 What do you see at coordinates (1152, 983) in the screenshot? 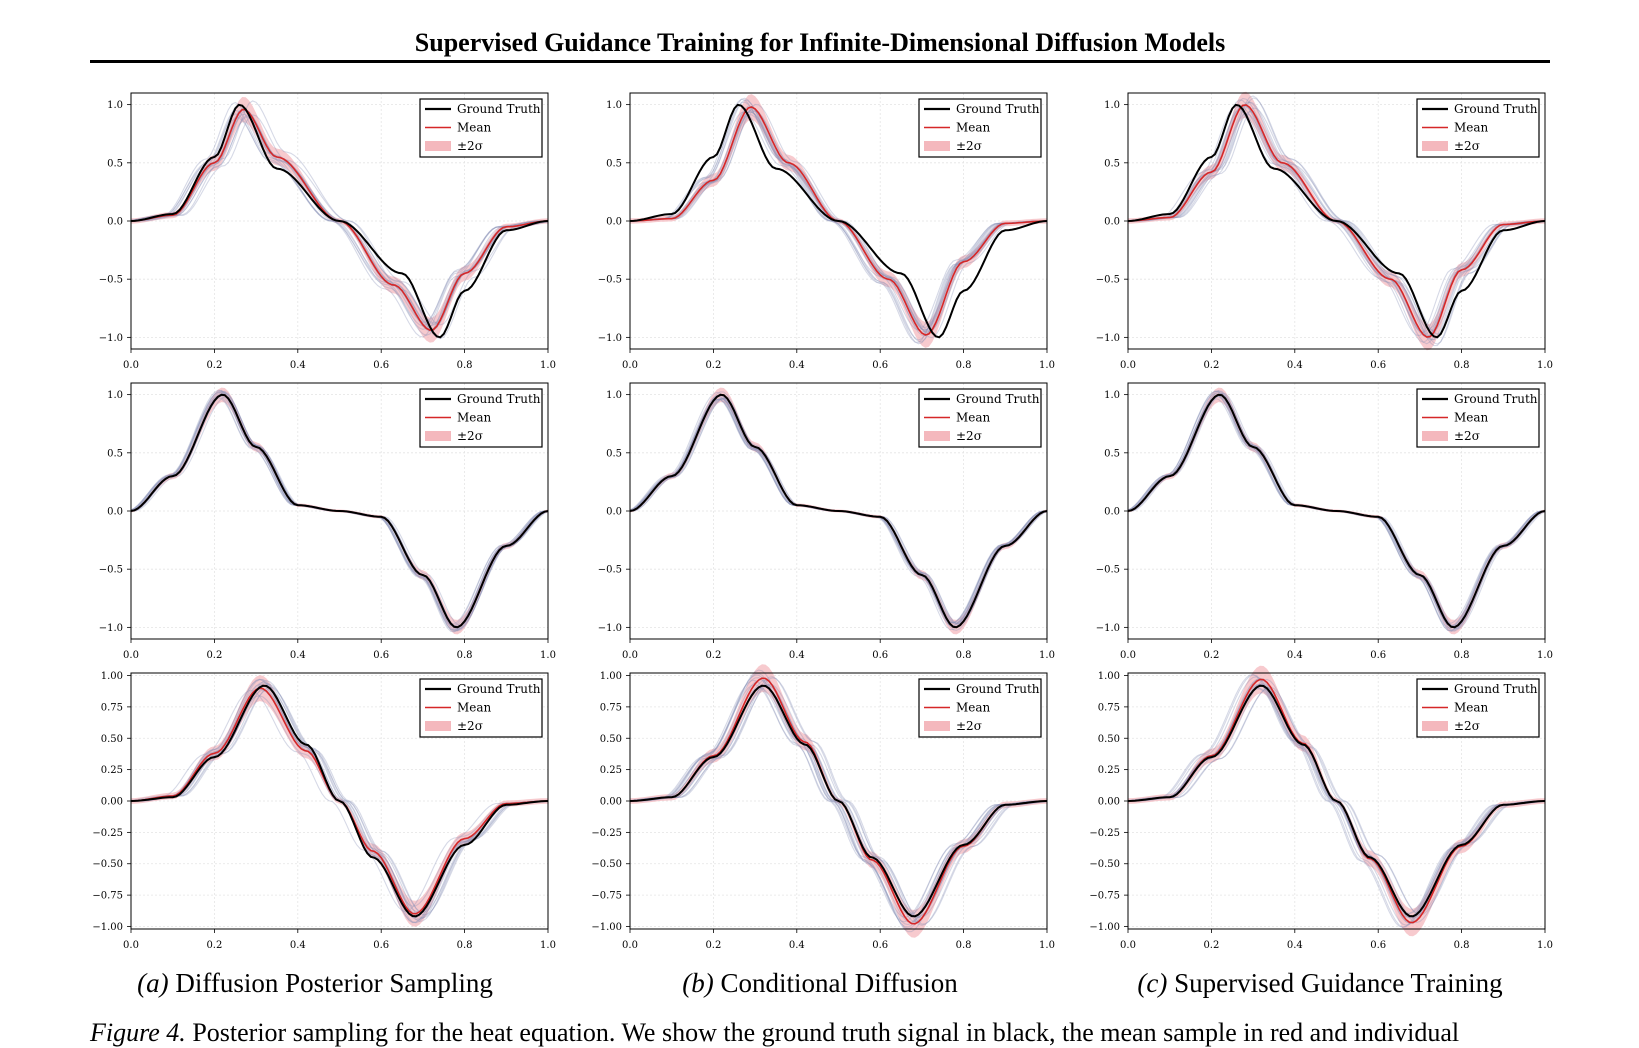
I see `subcaption-c-label: (c)` at bounding box center [1152, 983].